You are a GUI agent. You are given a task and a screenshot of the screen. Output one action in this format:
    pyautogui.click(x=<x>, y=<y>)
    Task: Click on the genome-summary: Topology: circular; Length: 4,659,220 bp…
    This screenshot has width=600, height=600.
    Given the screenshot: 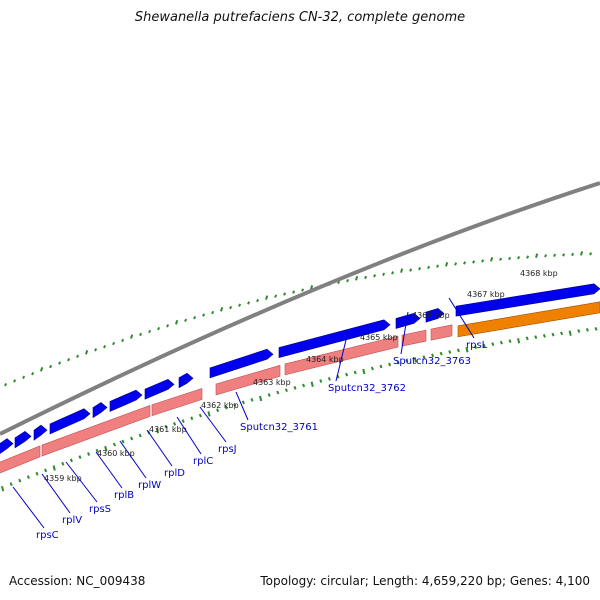 What is the action you would take?
    pyautogui.click(x=425, y=581)
    